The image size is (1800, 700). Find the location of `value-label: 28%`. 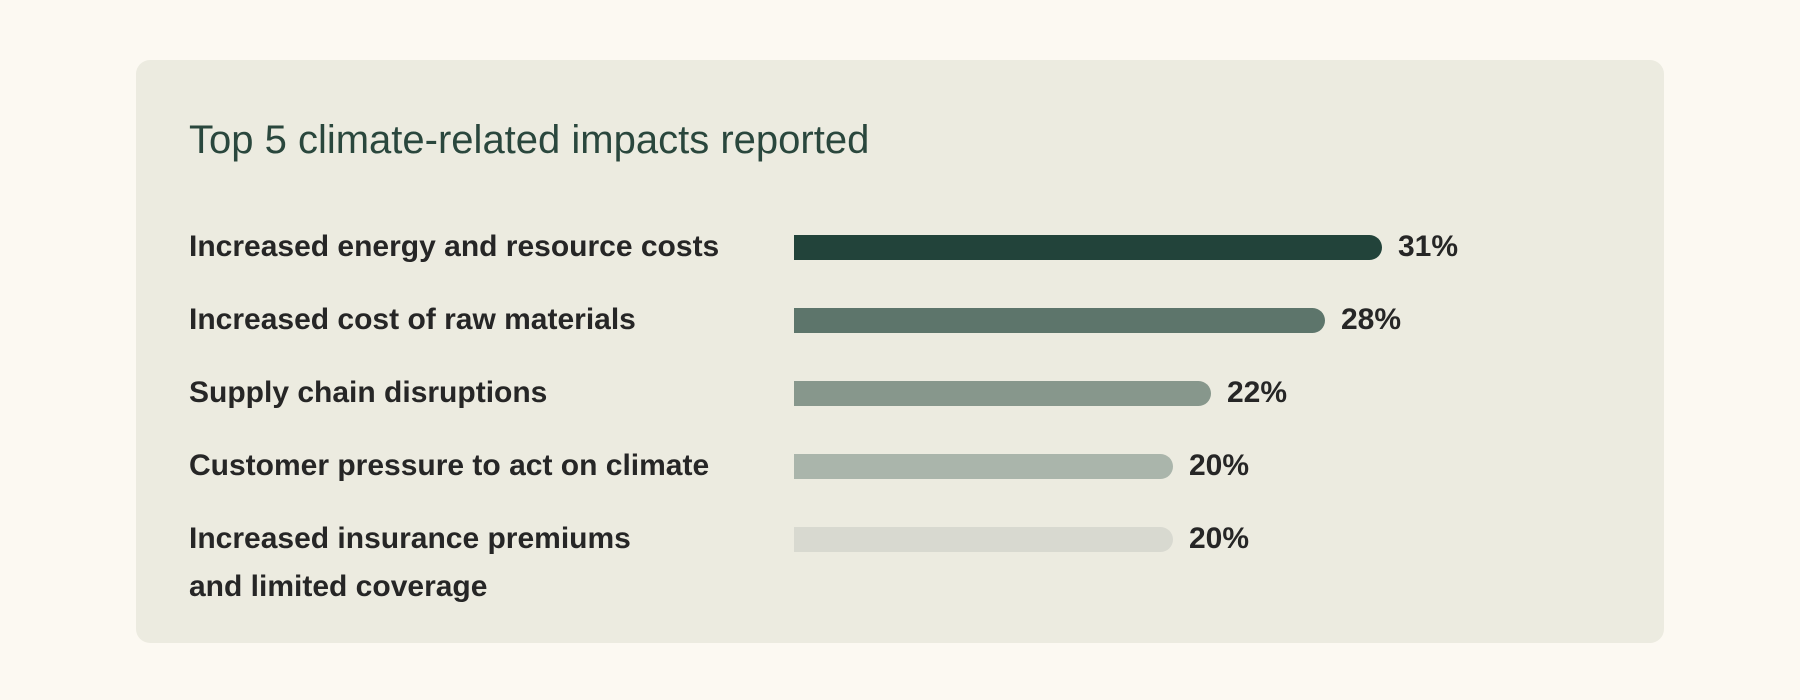

value-label: 28% is located at coordinates (1371, 319).